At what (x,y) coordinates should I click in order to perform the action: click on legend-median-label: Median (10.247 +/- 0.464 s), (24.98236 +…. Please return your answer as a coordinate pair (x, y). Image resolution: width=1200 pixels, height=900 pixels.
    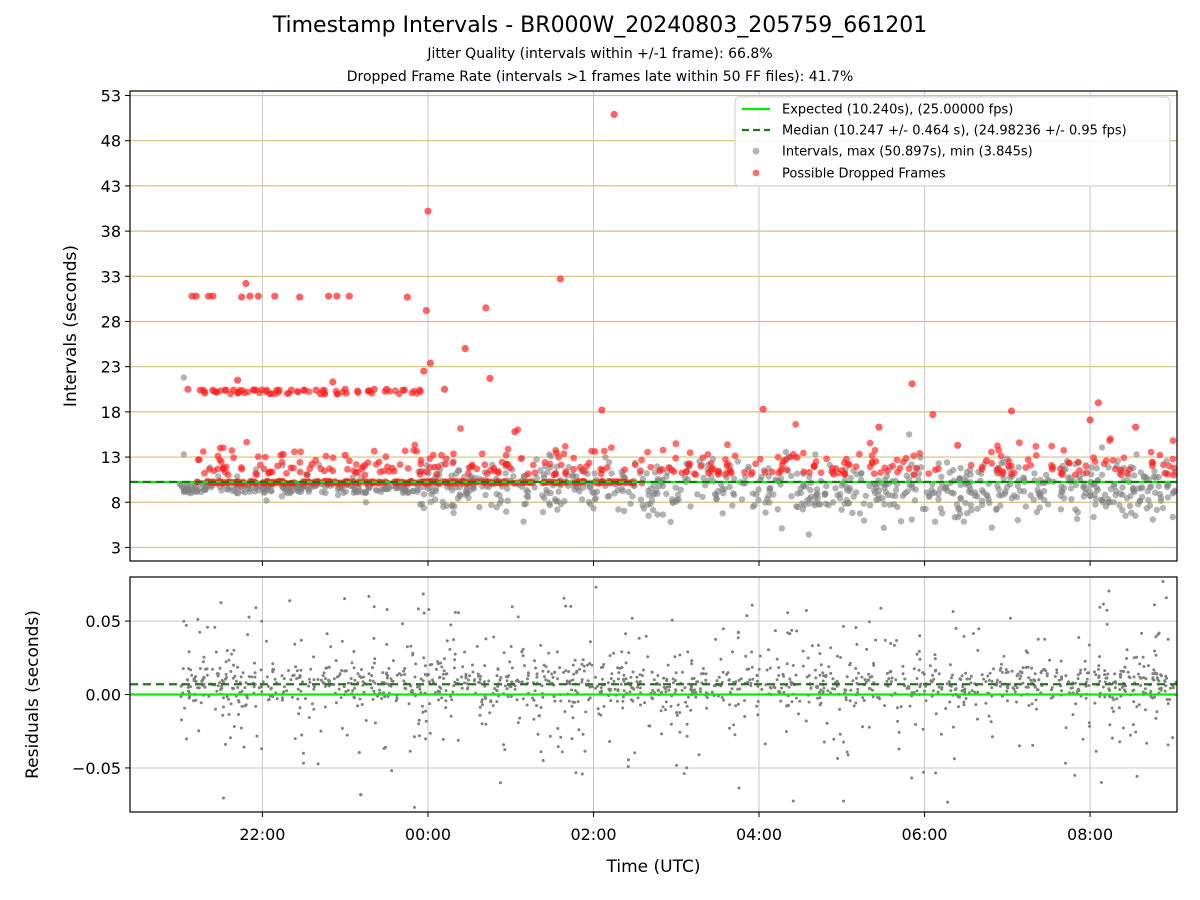
    Looking at the image, I should click on (954, 131).